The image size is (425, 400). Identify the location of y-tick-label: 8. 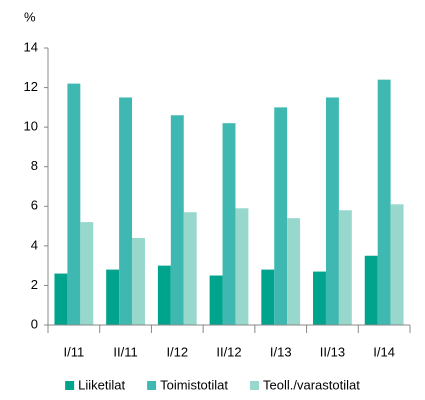
(34, 165).